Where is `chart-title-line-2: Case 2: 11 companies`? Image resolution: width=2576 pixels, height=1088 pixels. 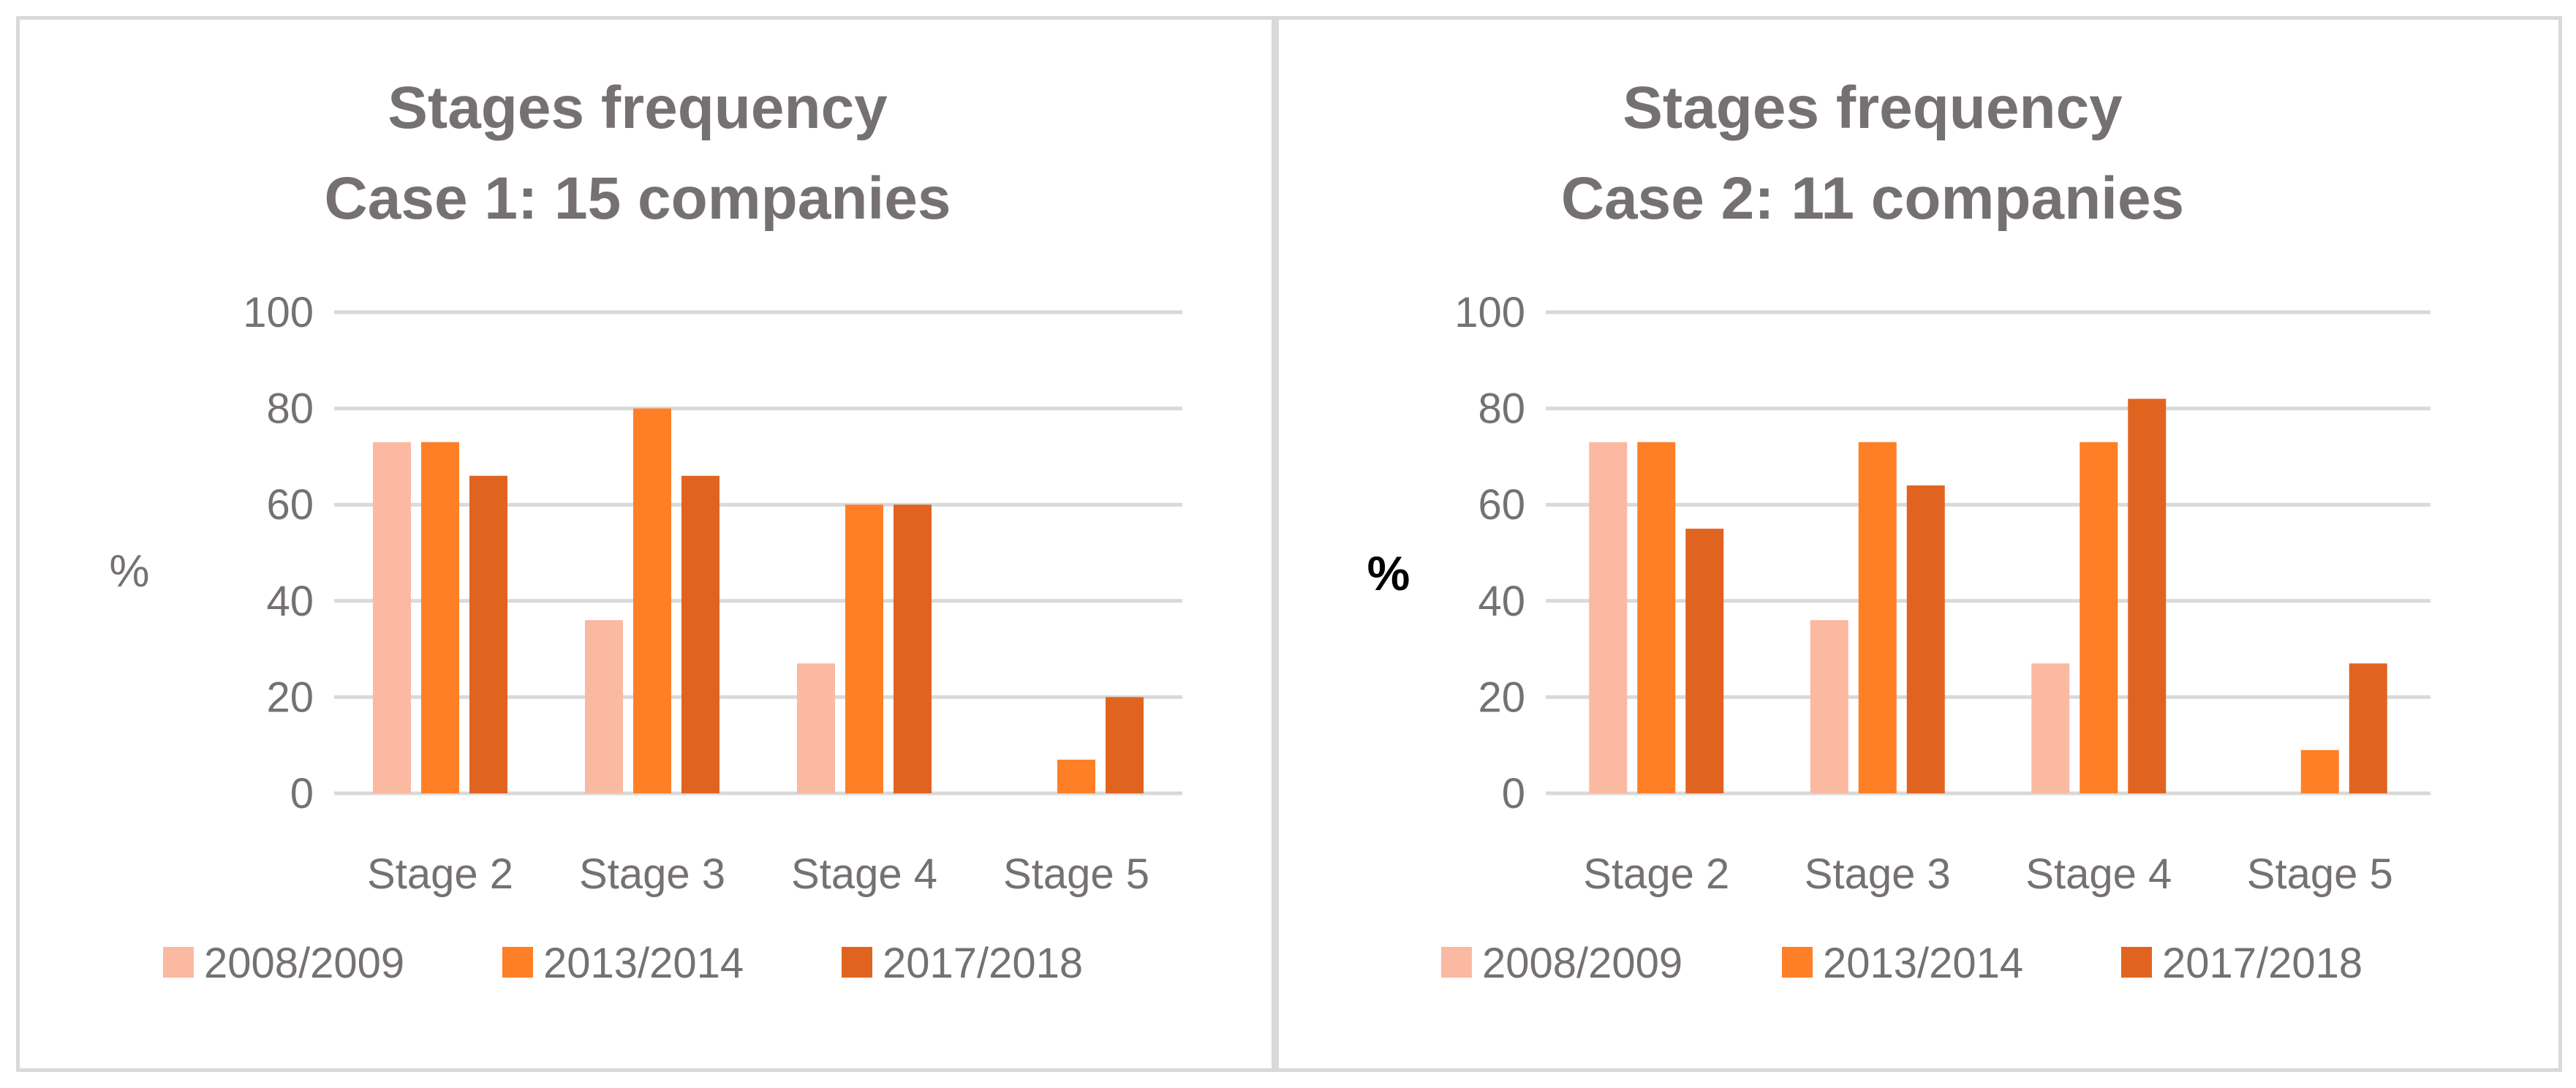 chart-title-line-2: Case 2: 11 companies is located at coordinates (1872, 199).